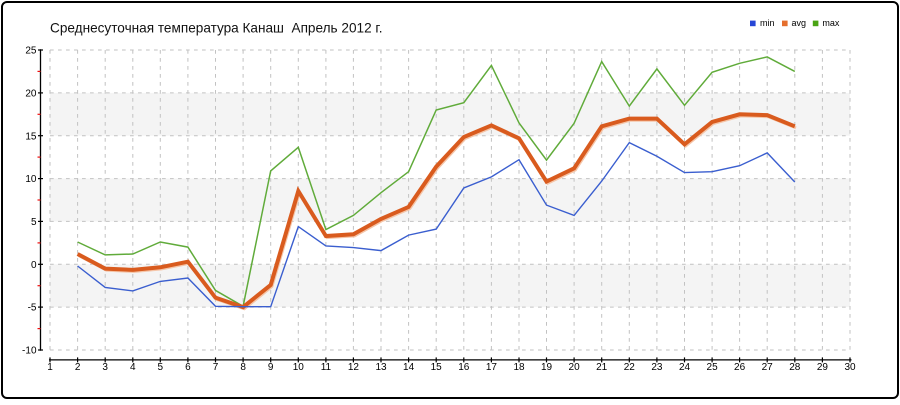  What do you see at coordinates (602, 367) in the screenshot?
I see `svg-text: 21` at bounding box center [602, 367].